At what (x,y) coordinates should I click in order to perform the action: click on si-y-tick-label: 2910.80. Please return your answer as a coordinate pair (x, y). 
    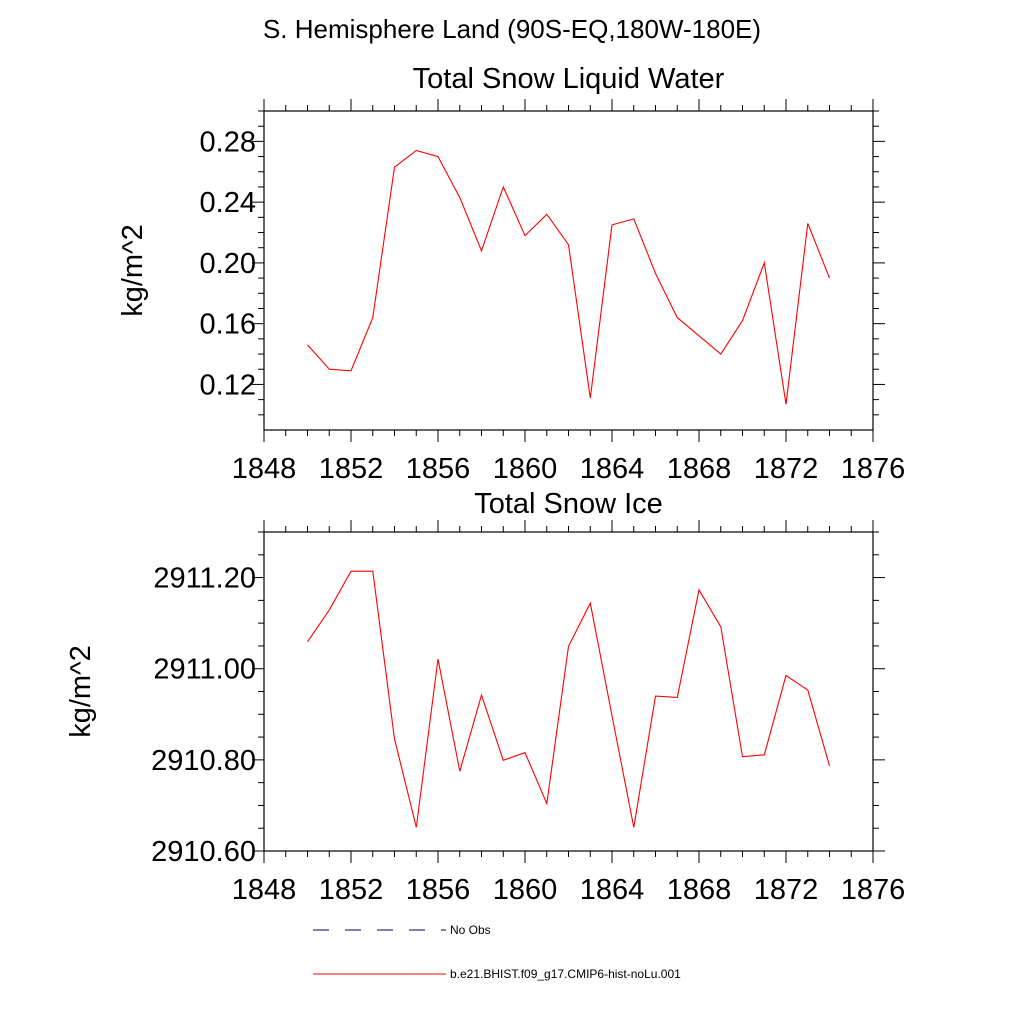
    Looking at the image, I should click on (203, 761).